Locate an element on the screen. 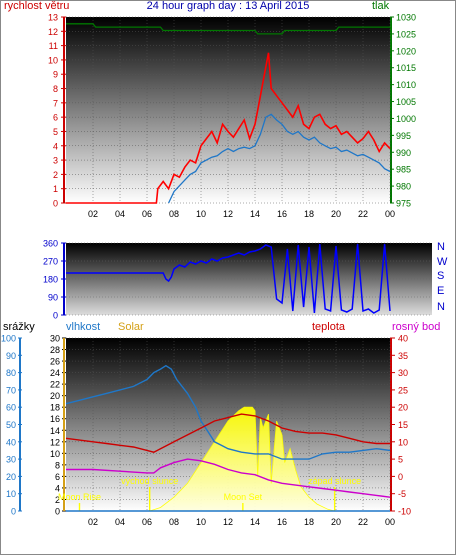 This screenshot has width=456, height=555. pressure-tick-label: 1000 is located at coordinates (406, 119).